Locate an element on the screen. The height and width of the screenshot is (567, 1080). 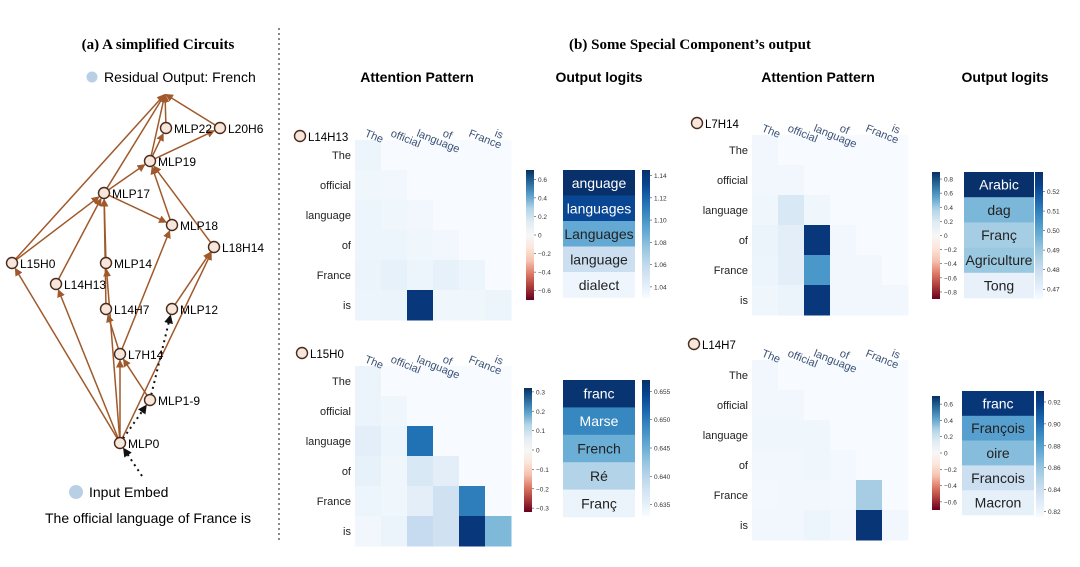
head-l15h0-attn-tick-label-4: −0.1 is located at coordinates (542, 470).